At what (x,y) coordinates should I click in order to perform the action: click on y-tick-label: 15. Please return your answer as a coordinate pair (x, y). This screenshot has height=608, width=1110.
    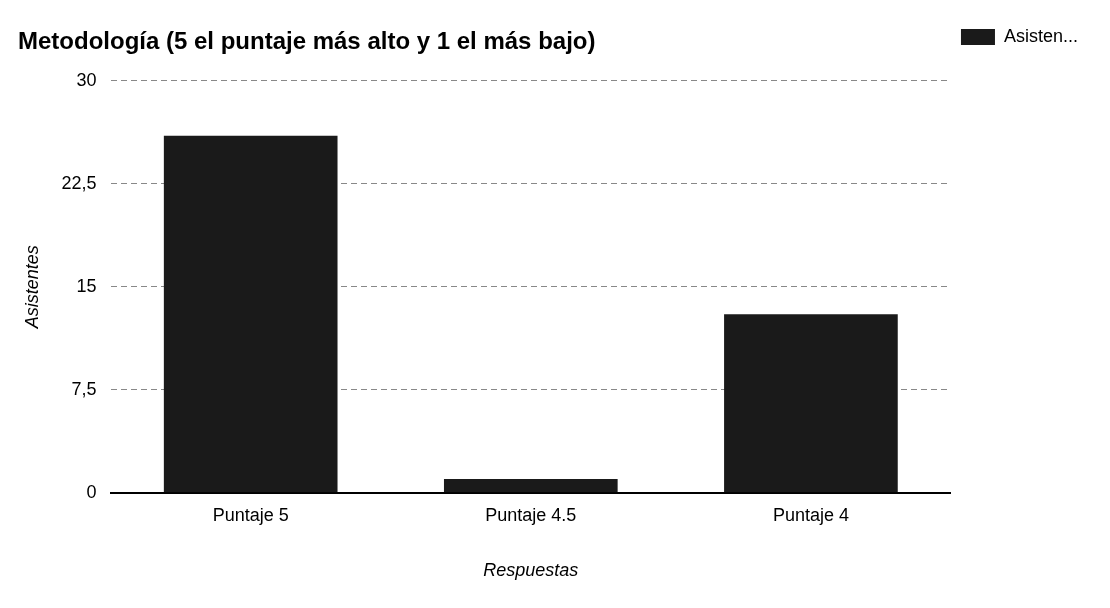
    Looking at the image, I should click on (86, 285).